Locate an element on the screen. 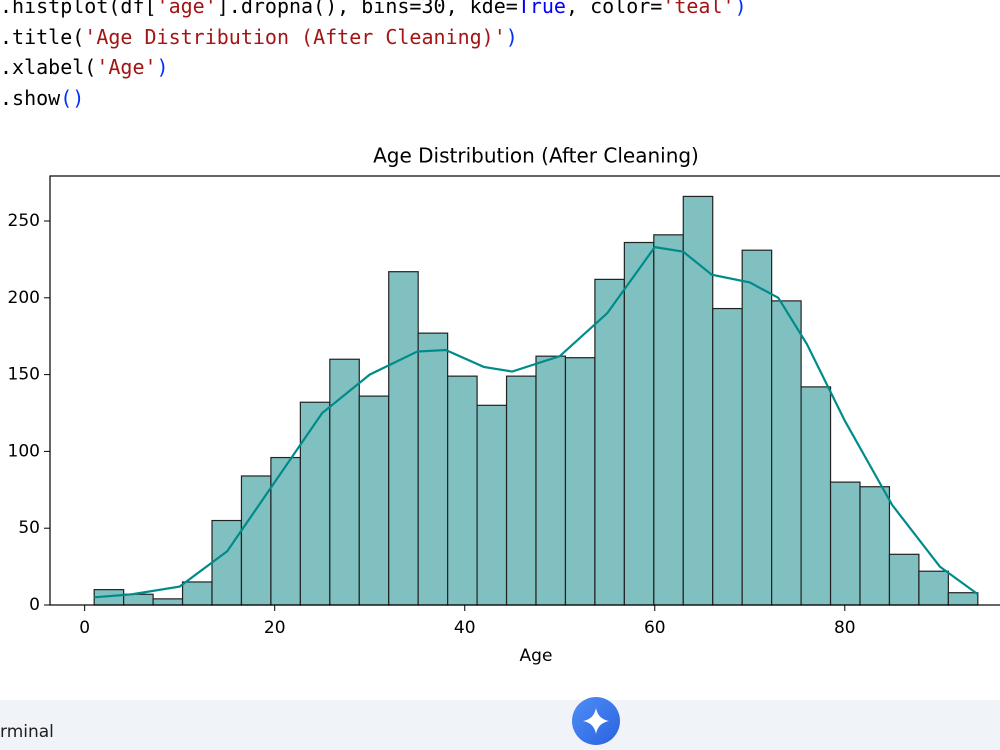  x-tick-label: 60 is located at coordinates (655, 628).